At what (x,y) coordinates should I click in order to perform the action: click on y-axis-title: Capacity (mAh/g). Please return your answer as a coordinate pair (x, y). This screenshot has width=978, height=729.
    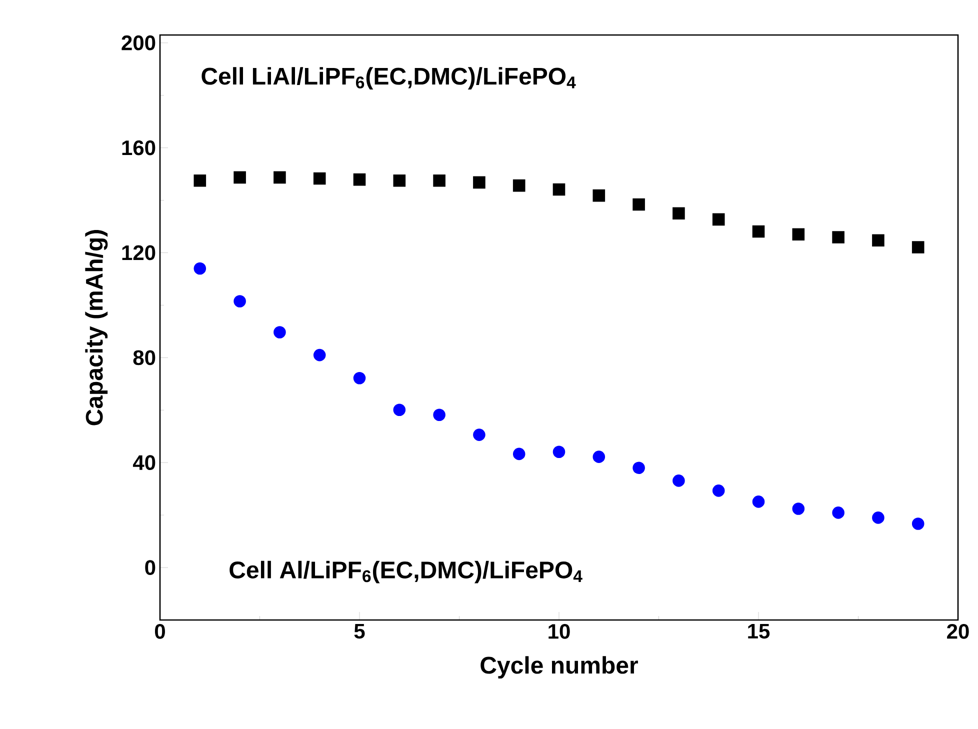
    Looking at the image, I should click on (96, 328).